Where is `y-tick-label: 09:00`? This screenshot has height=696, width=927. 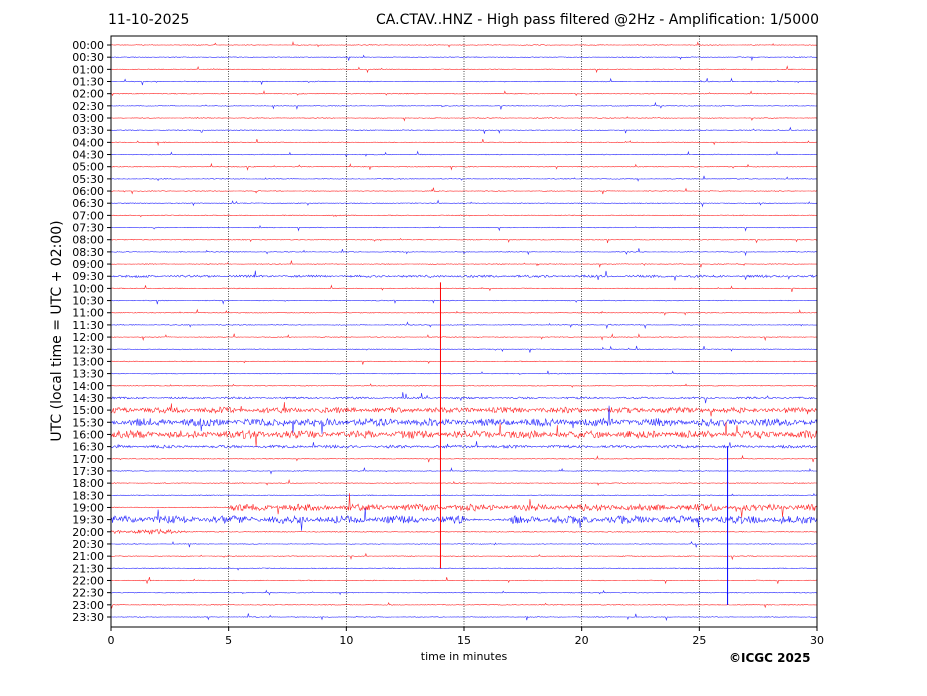 y-tick-label: 09:00 is located at coordinates (88, 264).